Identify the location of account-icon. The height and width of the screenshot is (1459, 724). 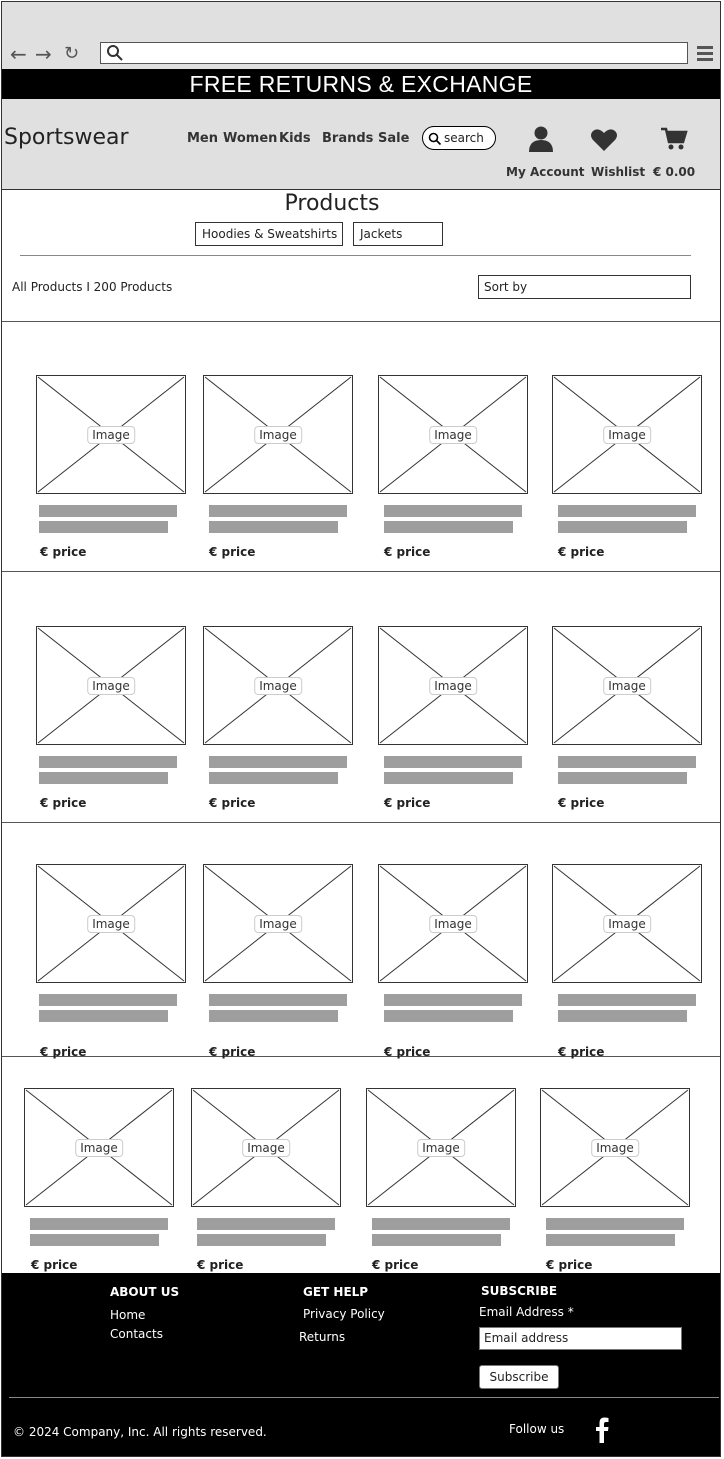
(541, 139).